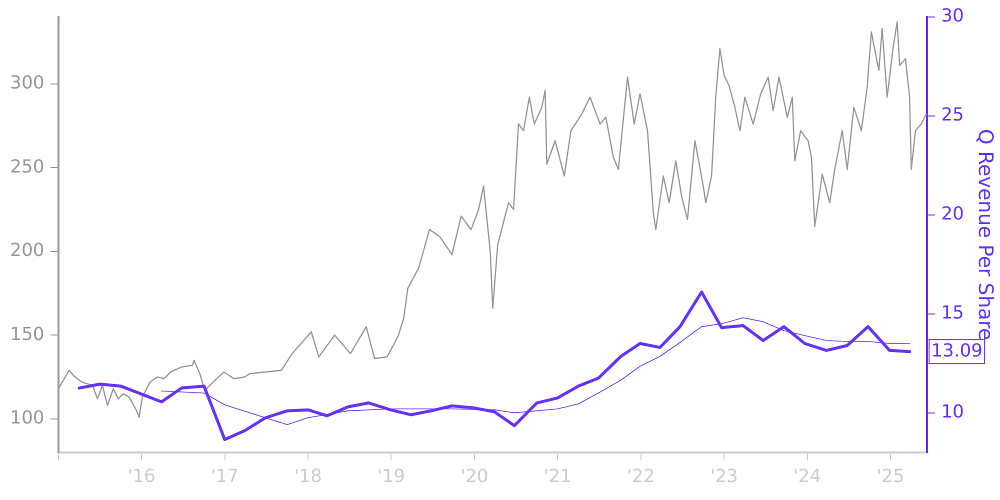 The height and width of the screenshot is (500, 1000). Describe the element at coordinates (952, 15) in the screenshot. I see `y2-tick-label: 30` at that location.